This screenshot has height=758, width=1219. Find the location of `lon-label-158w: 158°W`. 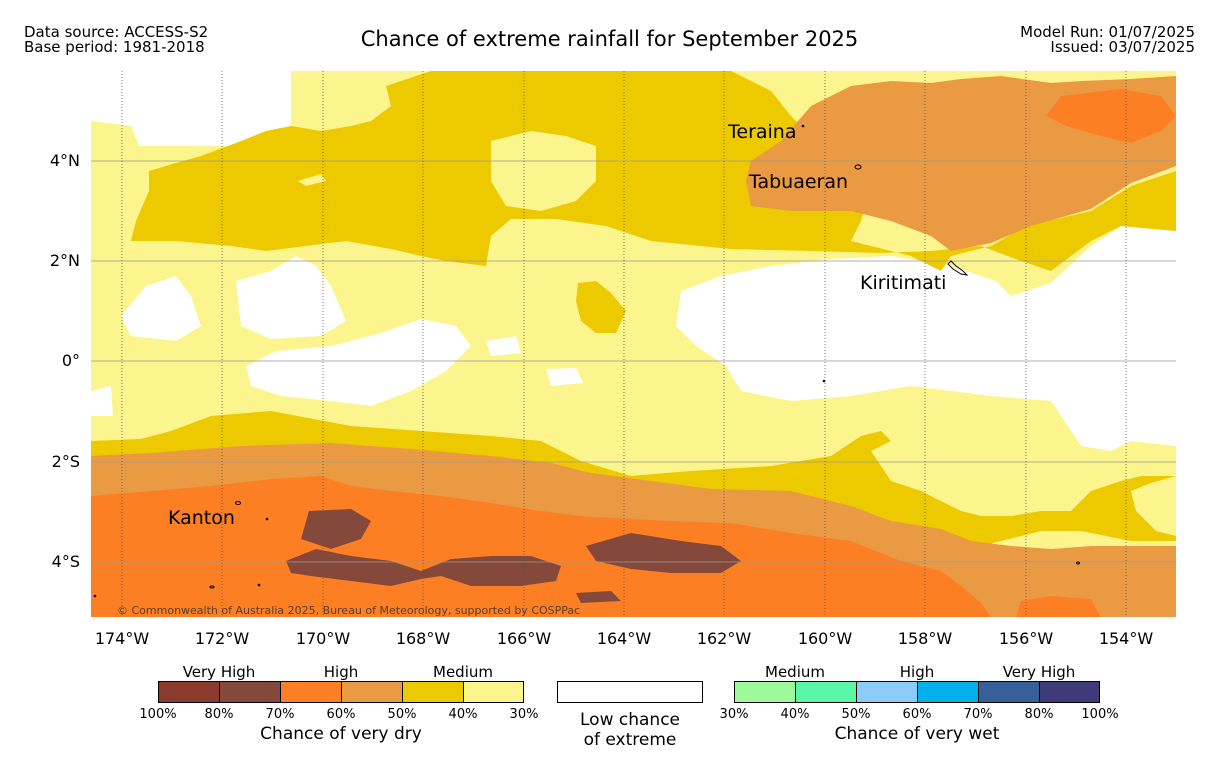

lon-label-158w: 158°W is located at coordinates (925, 638).